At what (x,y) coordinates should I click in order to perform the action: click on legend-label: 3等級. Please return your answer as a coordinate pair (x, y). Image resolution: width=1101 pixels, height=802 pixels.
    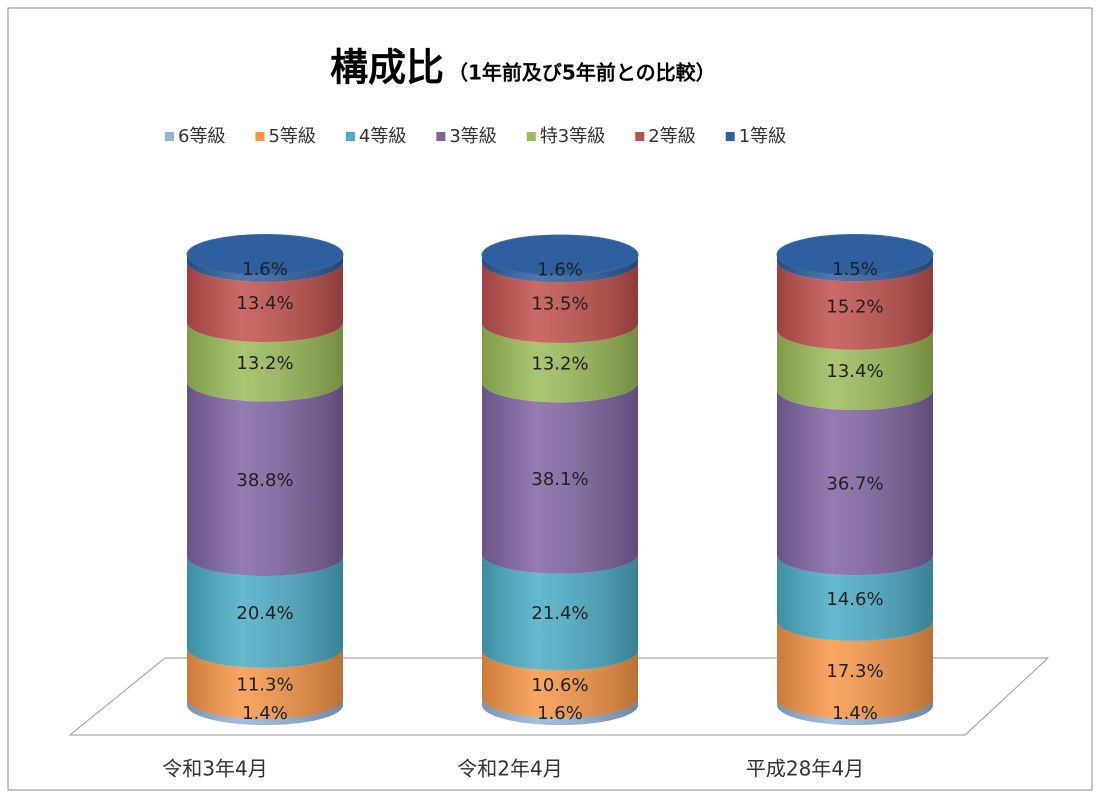
    Looking at the image, I should click on (472, 136).